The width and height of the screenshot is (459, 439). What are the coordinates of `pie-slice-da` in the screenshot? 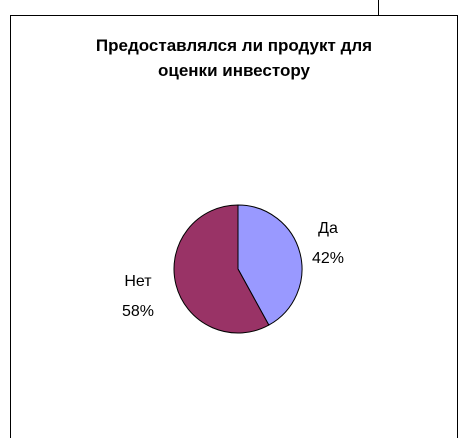 It's located at (270, 265).